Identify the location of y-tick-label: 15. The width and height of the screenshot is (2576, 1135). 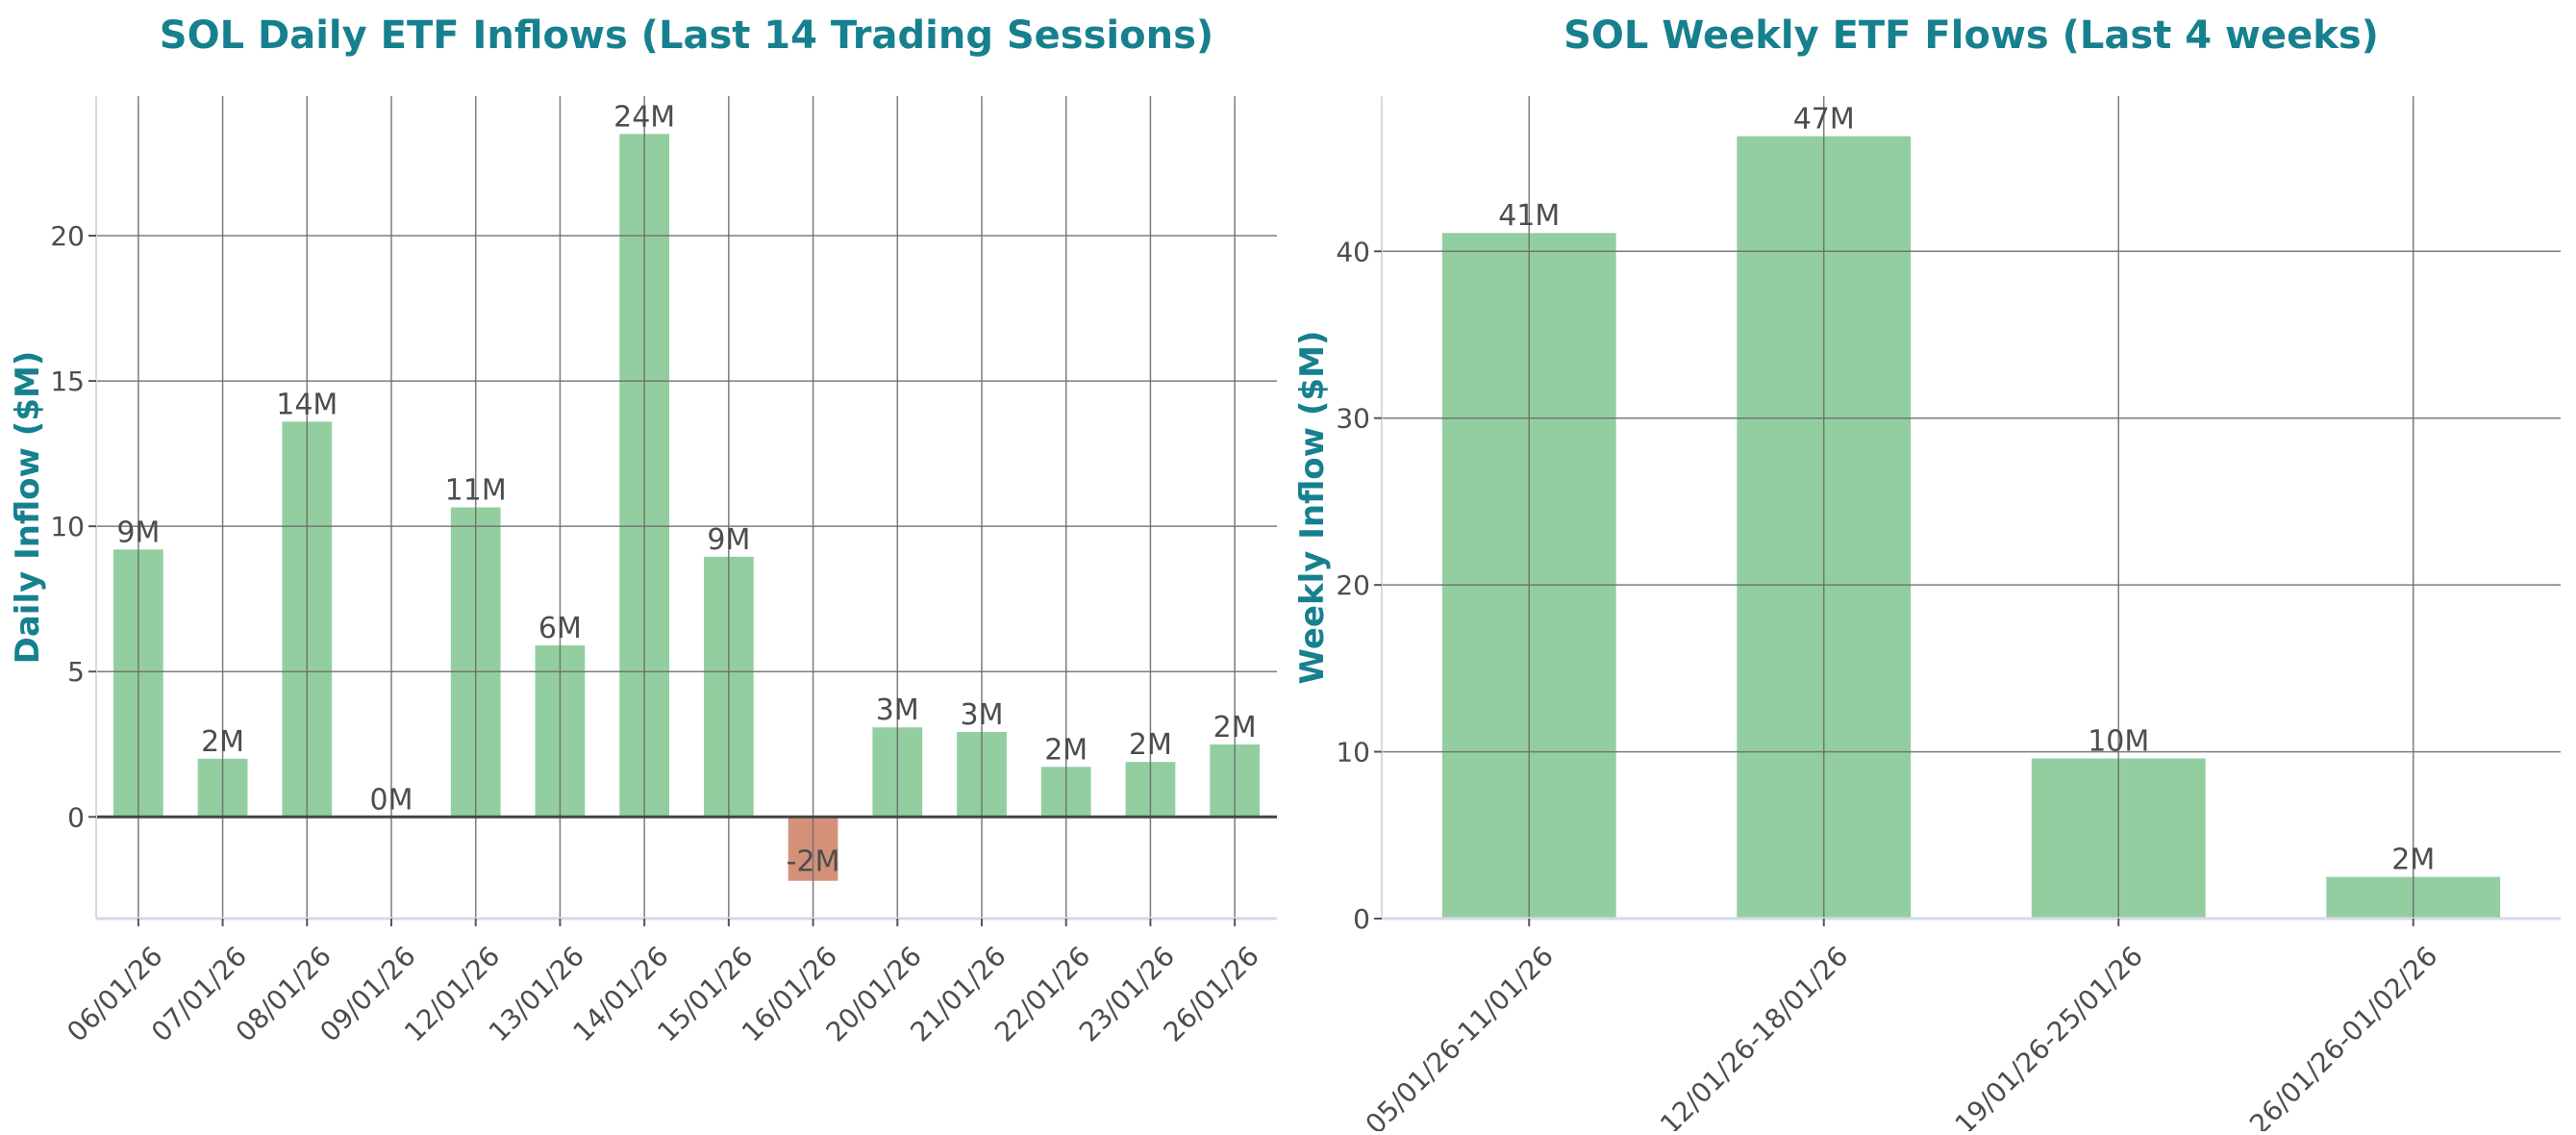
(67, 382).